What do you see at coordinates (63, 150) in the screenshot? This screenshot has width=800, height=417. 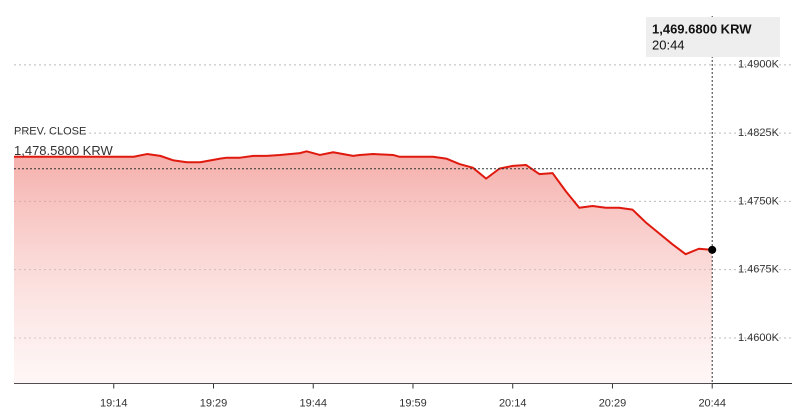 I see `prev-close-value: 1,478.5800 KRW` at bounding box center [63, 150].